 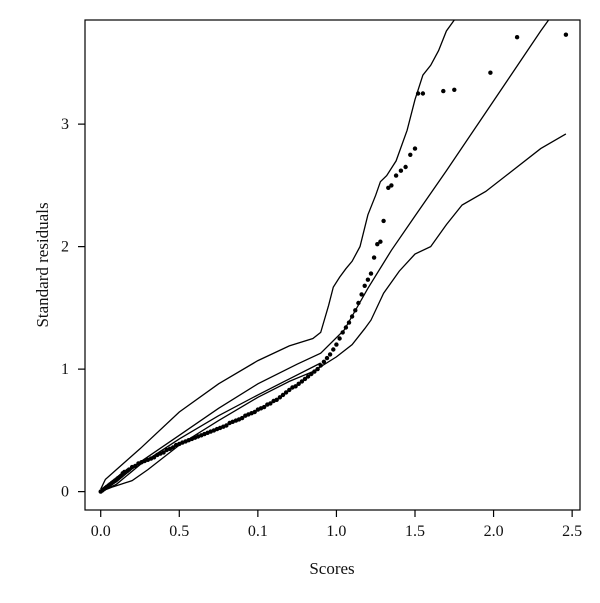 I want to click on x-tick-label: 0.5, so click(x=179, y=531).